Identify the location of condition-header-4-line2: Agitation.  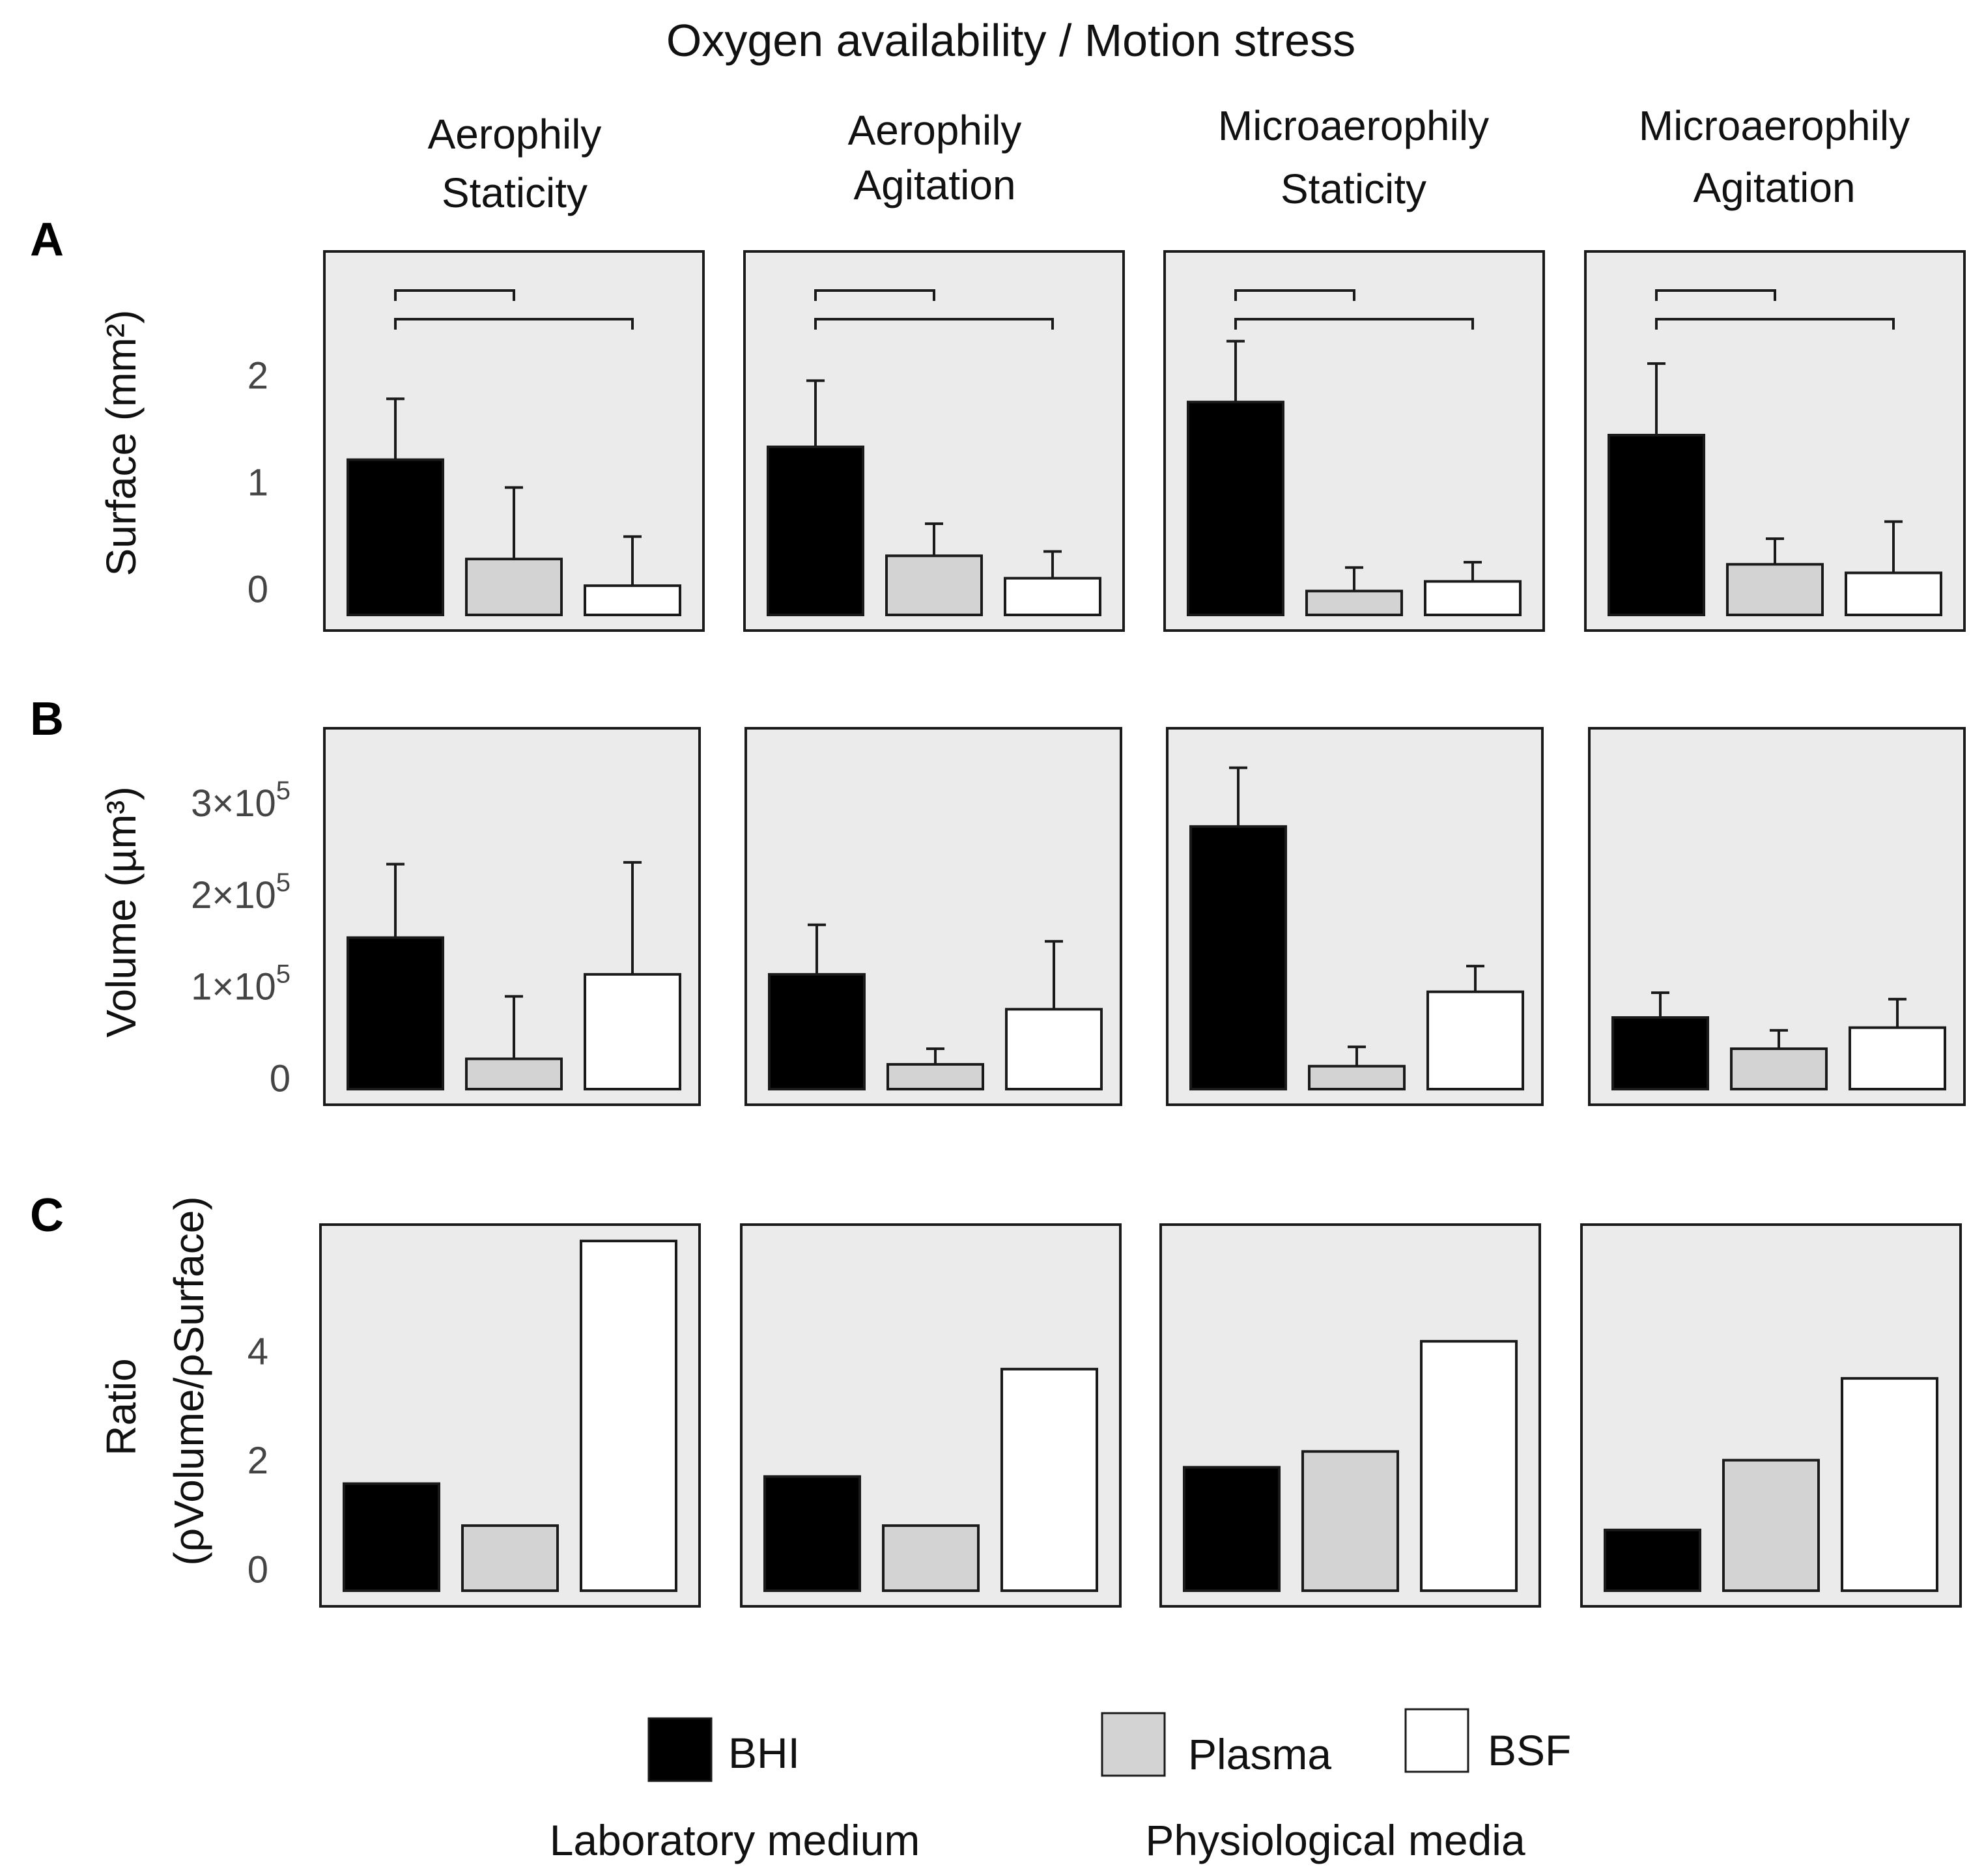
(1774, 187).